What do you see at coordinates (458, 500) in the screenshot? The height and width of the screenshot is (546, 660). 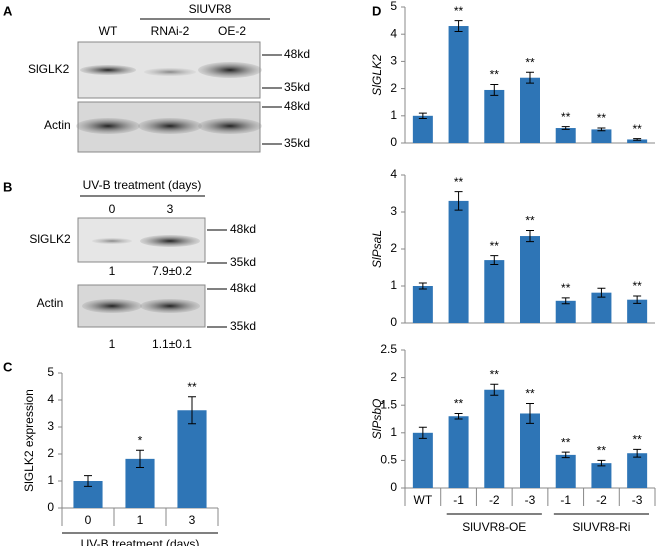 I see `x-tick-label: -1` at bounding box center [458, 500].